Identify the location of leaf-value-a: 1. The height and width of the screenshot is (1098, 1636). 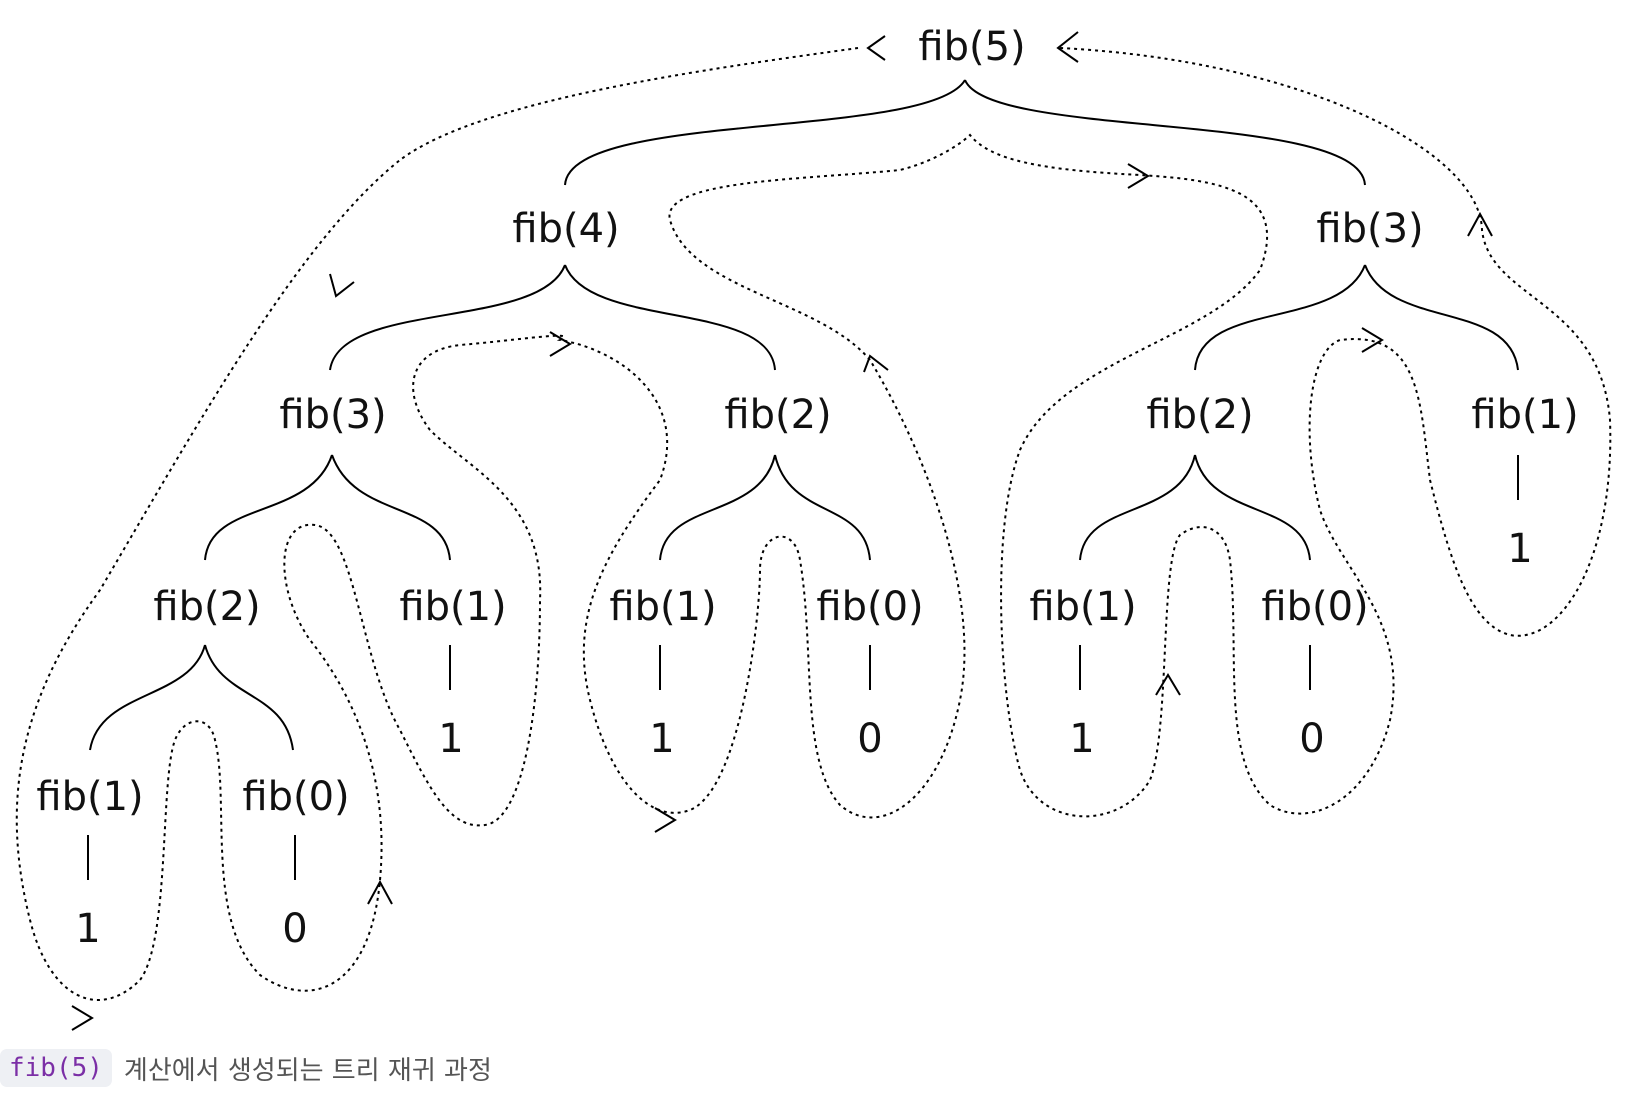
(450, 739).